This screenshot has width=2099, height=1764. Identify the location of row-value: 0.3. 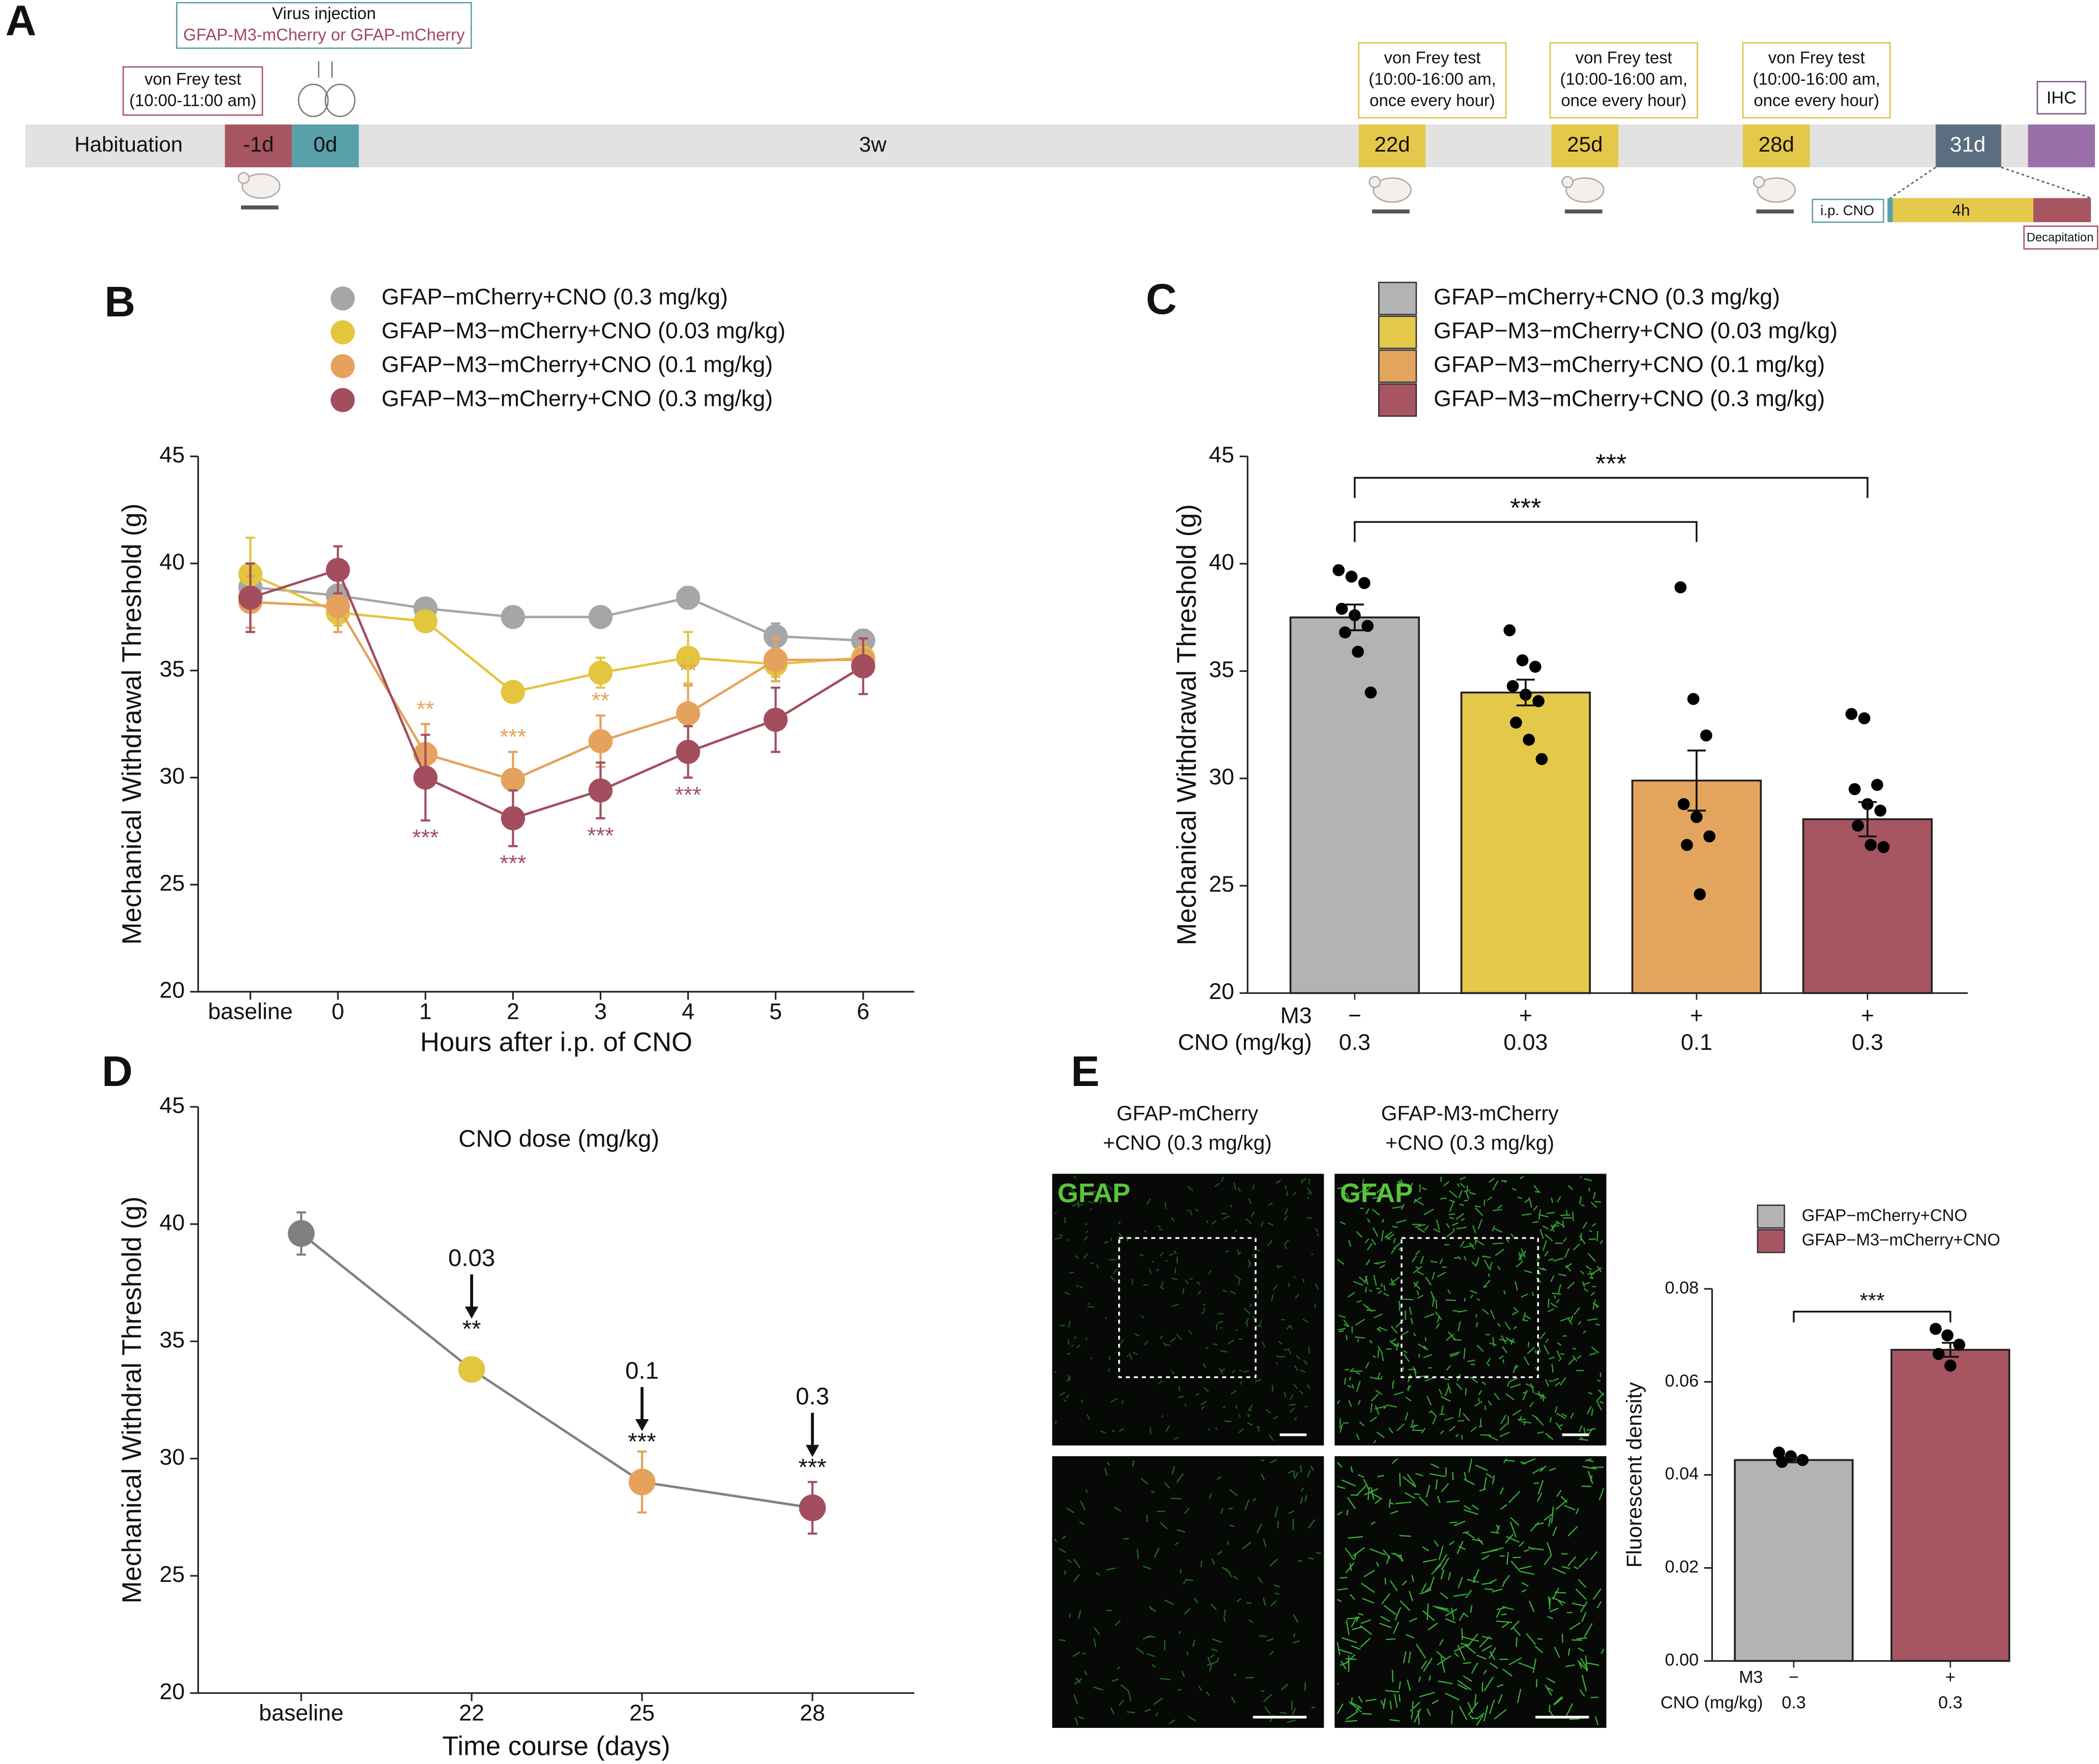
(1355, 1042).